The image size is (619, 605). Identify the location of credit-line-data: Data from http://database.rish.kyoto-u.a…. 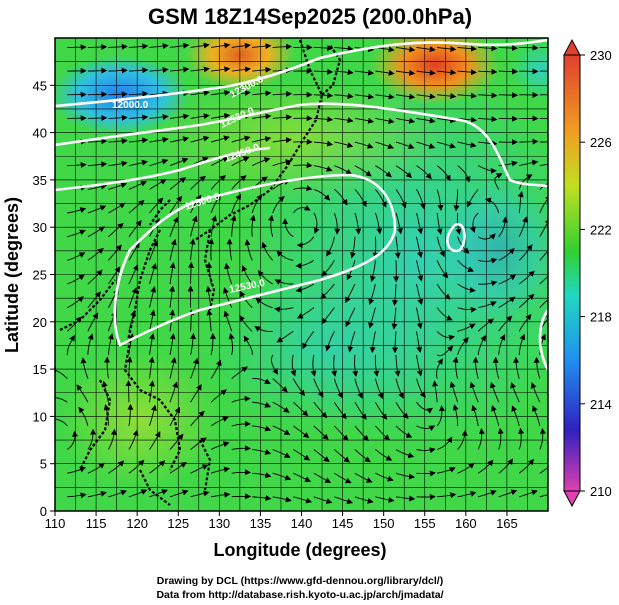
(299, 595).